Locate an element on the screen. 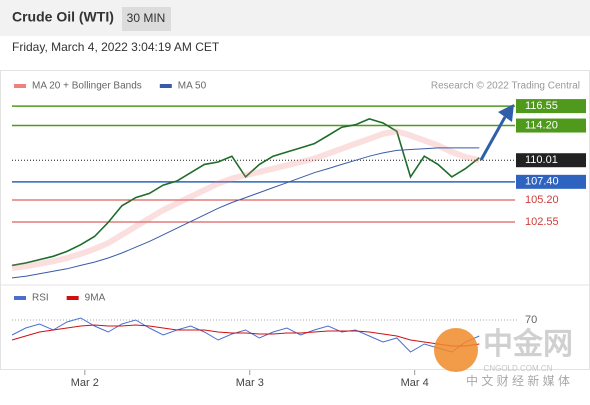  timeframe: 30 MIN is located at coordinates (146, 18).